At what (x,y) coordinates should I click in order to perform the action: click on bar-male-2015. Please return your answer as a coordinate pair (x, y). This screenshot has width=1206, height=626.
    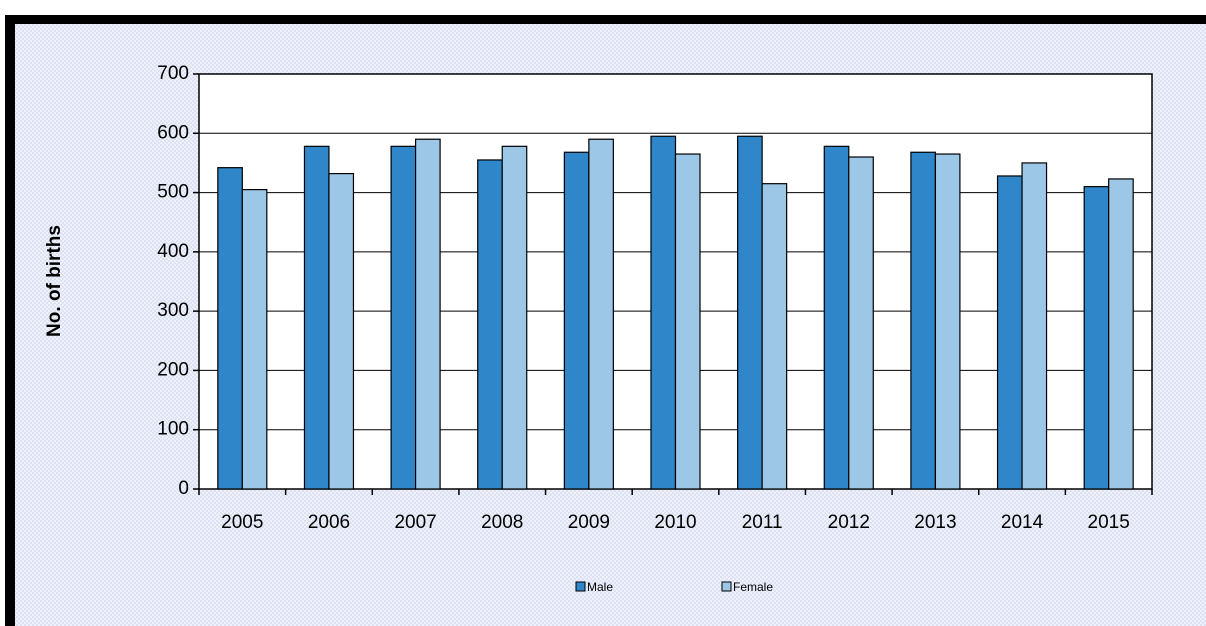
    Looking at the image, I should click on (1096, 338).